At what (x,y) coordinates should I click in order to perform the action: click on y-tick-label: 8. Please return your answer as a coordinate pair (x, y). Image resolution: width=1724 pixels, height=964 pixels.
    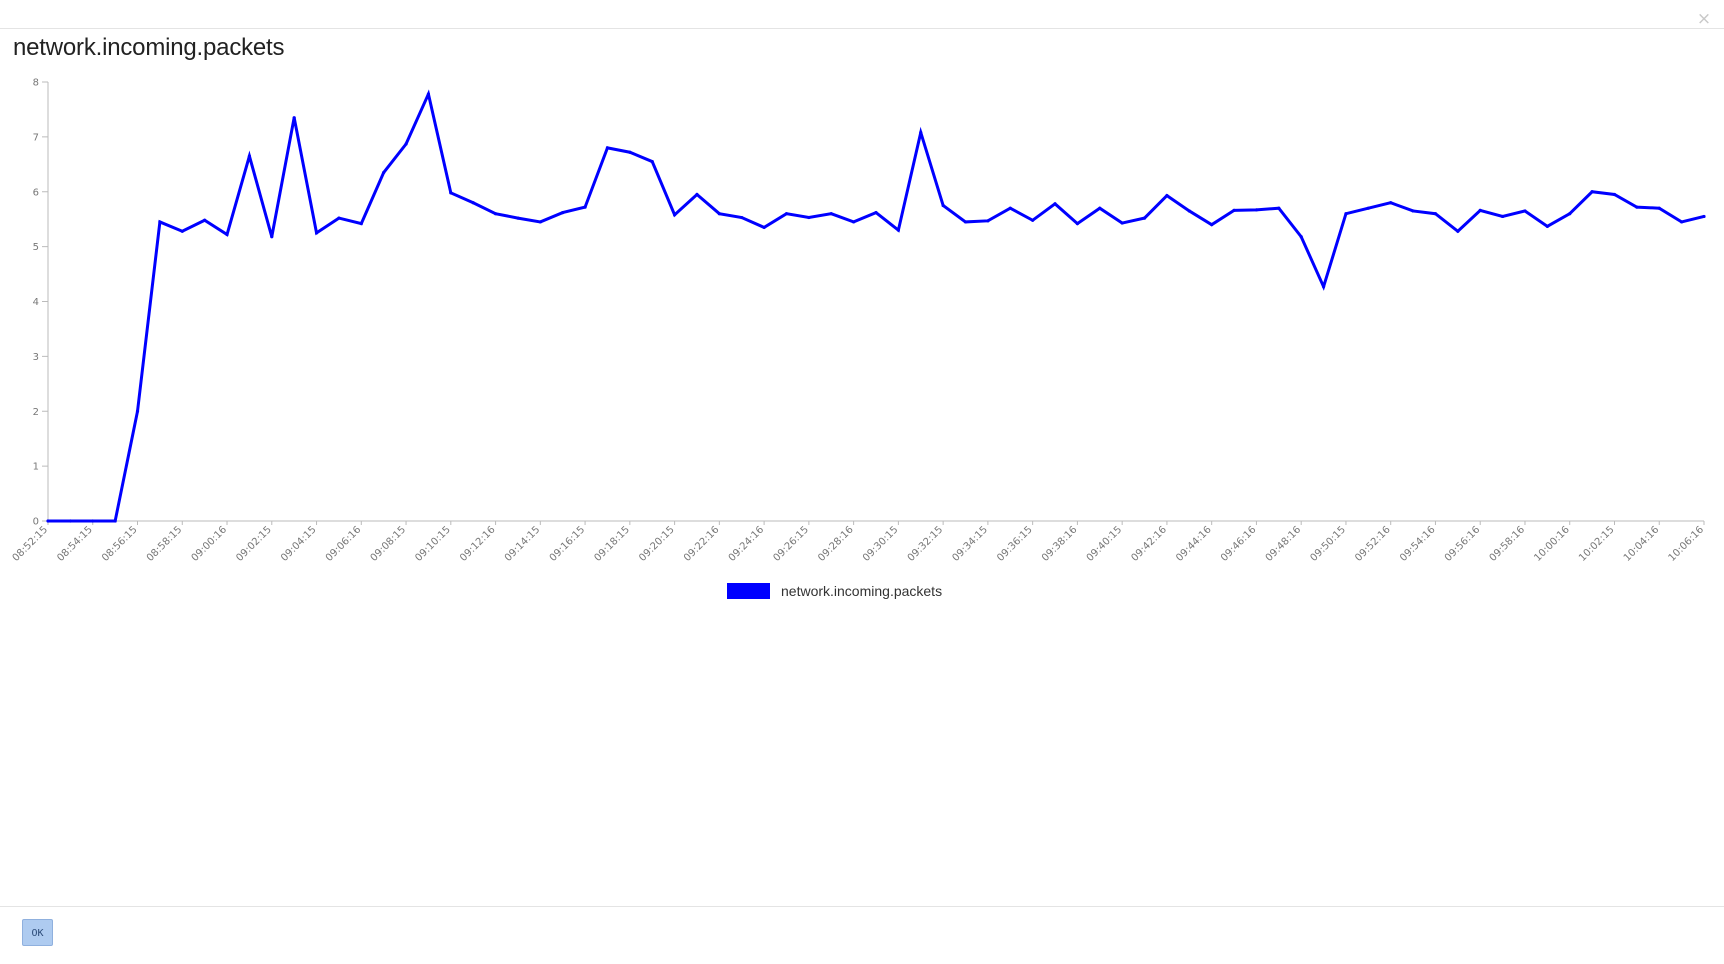
    Looking at the image, I should click on (36, 83).